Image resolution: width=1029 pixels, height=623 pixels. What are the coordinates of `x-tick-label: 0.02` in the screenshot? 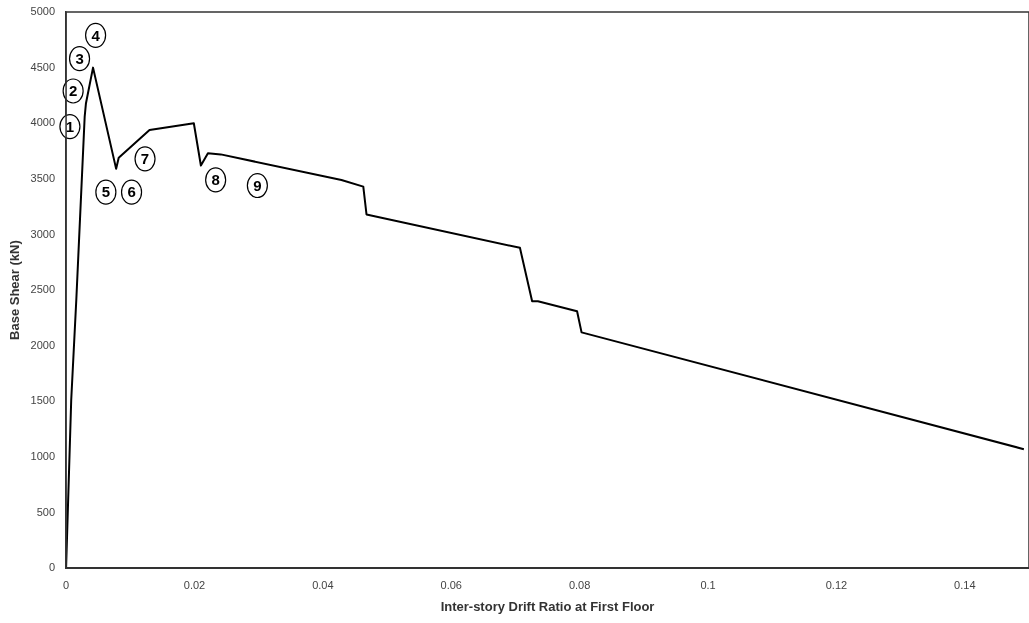 It's located at (194, 584).